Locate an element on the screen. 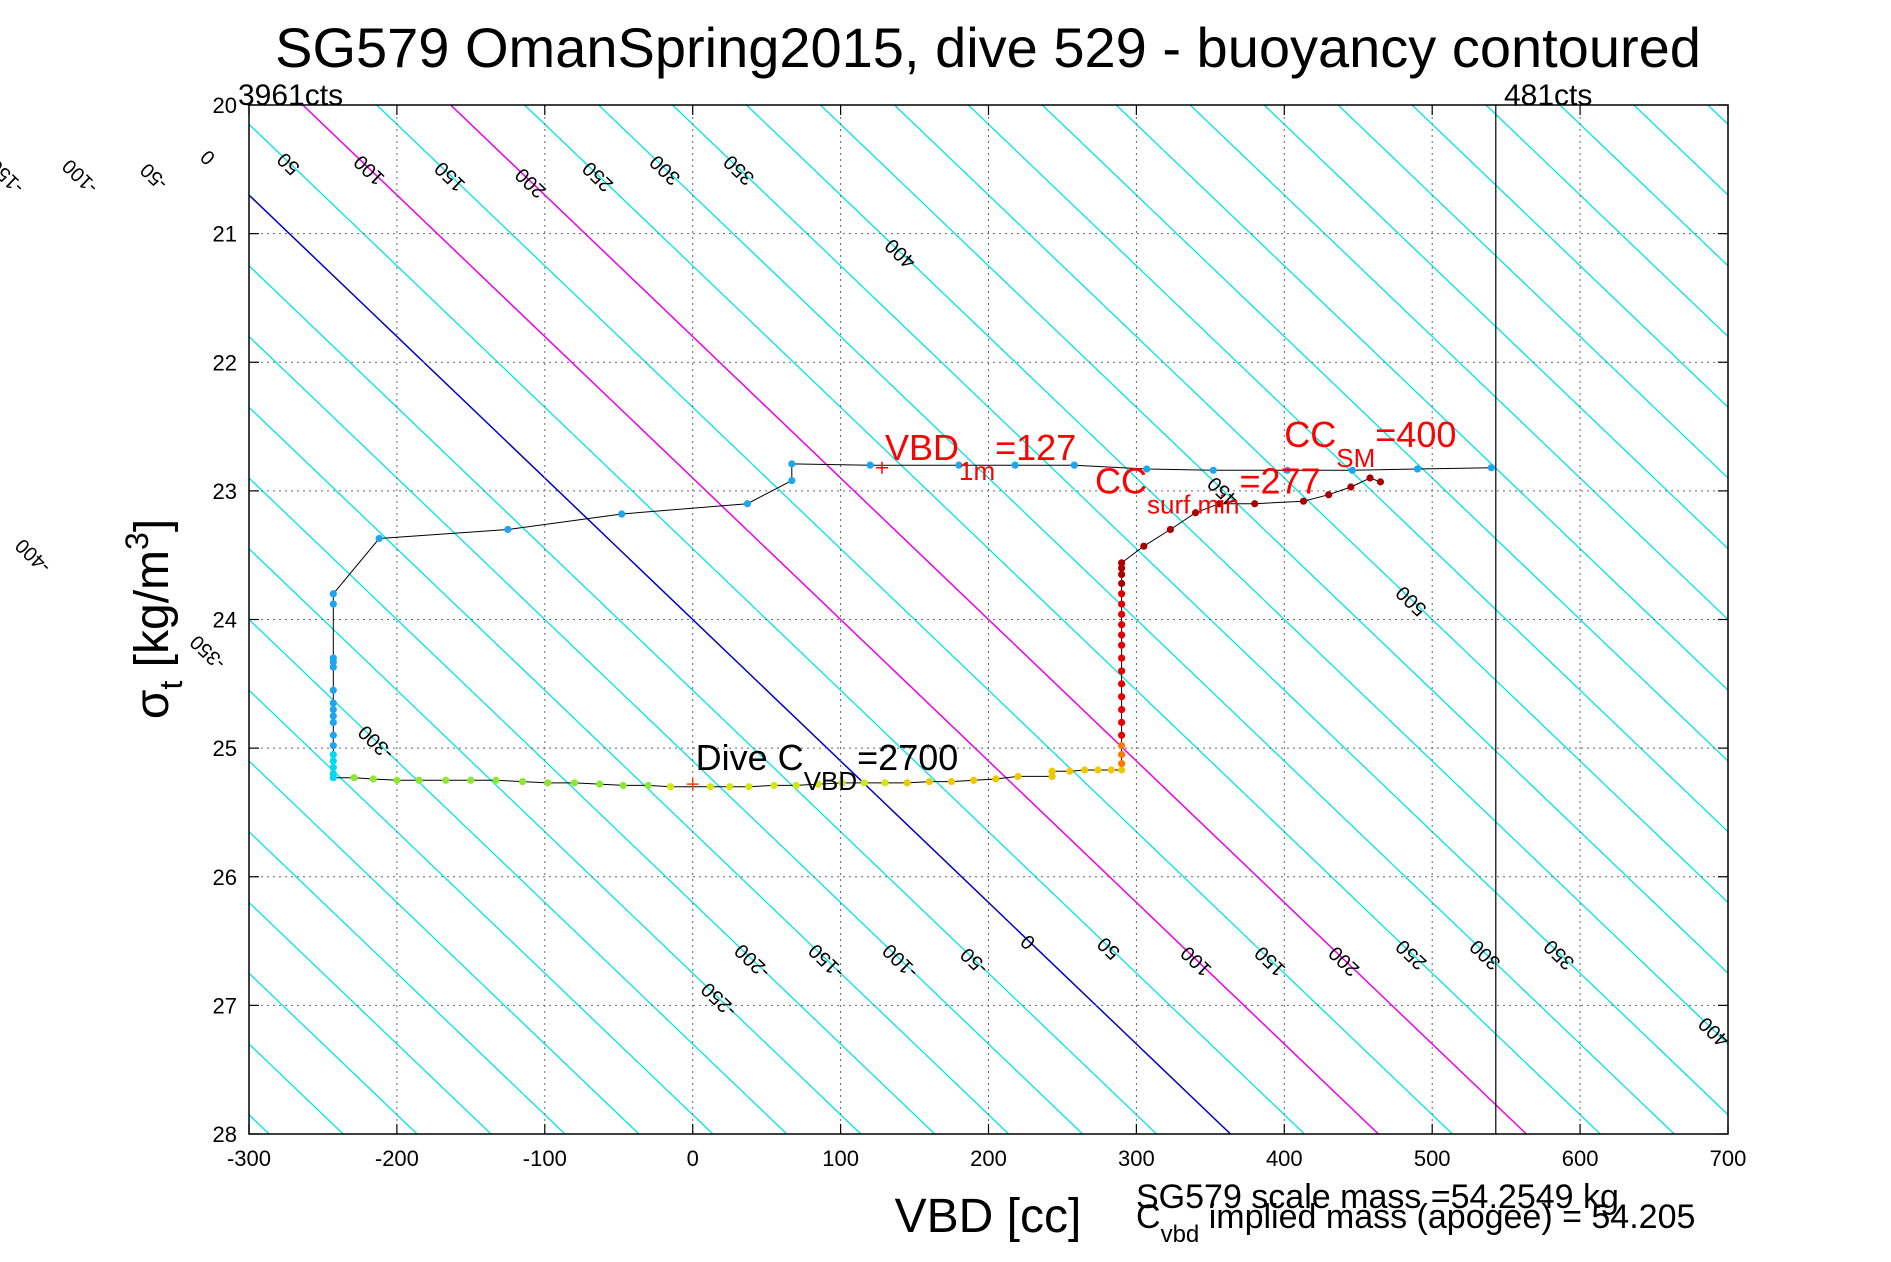 The height and width of the screenshot is (1262, 1891). corner-label-left: 3961cts is located at coordinates (290, 95).